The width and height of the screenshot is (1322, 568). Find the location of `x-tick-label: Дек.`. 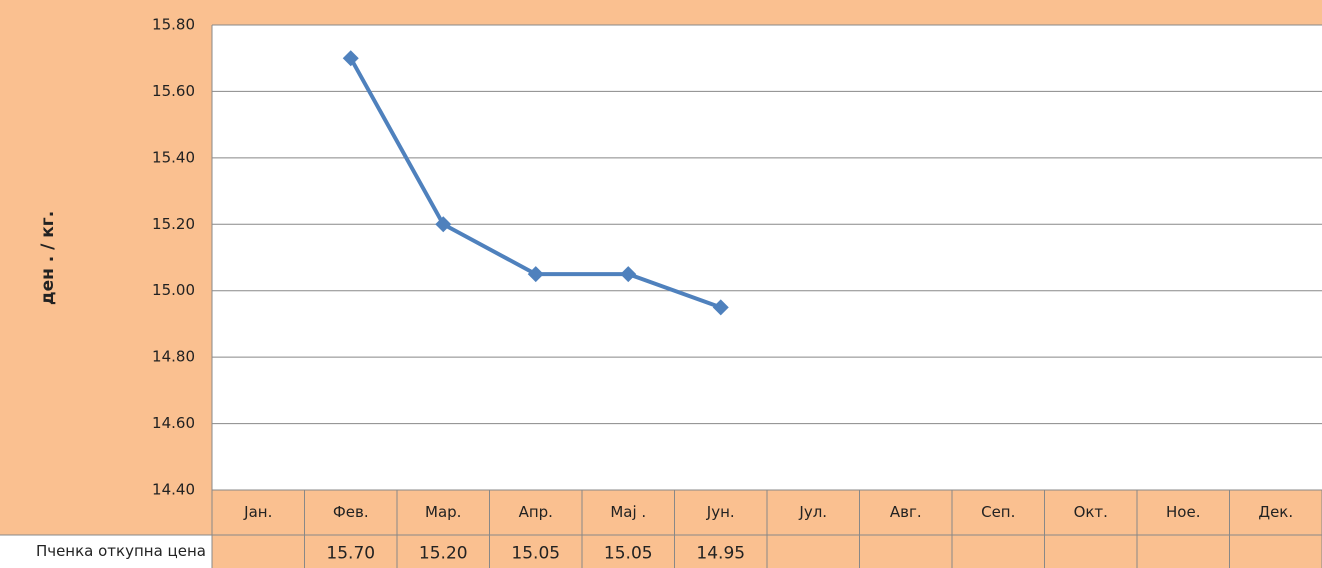

x-tick-label: Дек. is located at coordinates (1275, 512).